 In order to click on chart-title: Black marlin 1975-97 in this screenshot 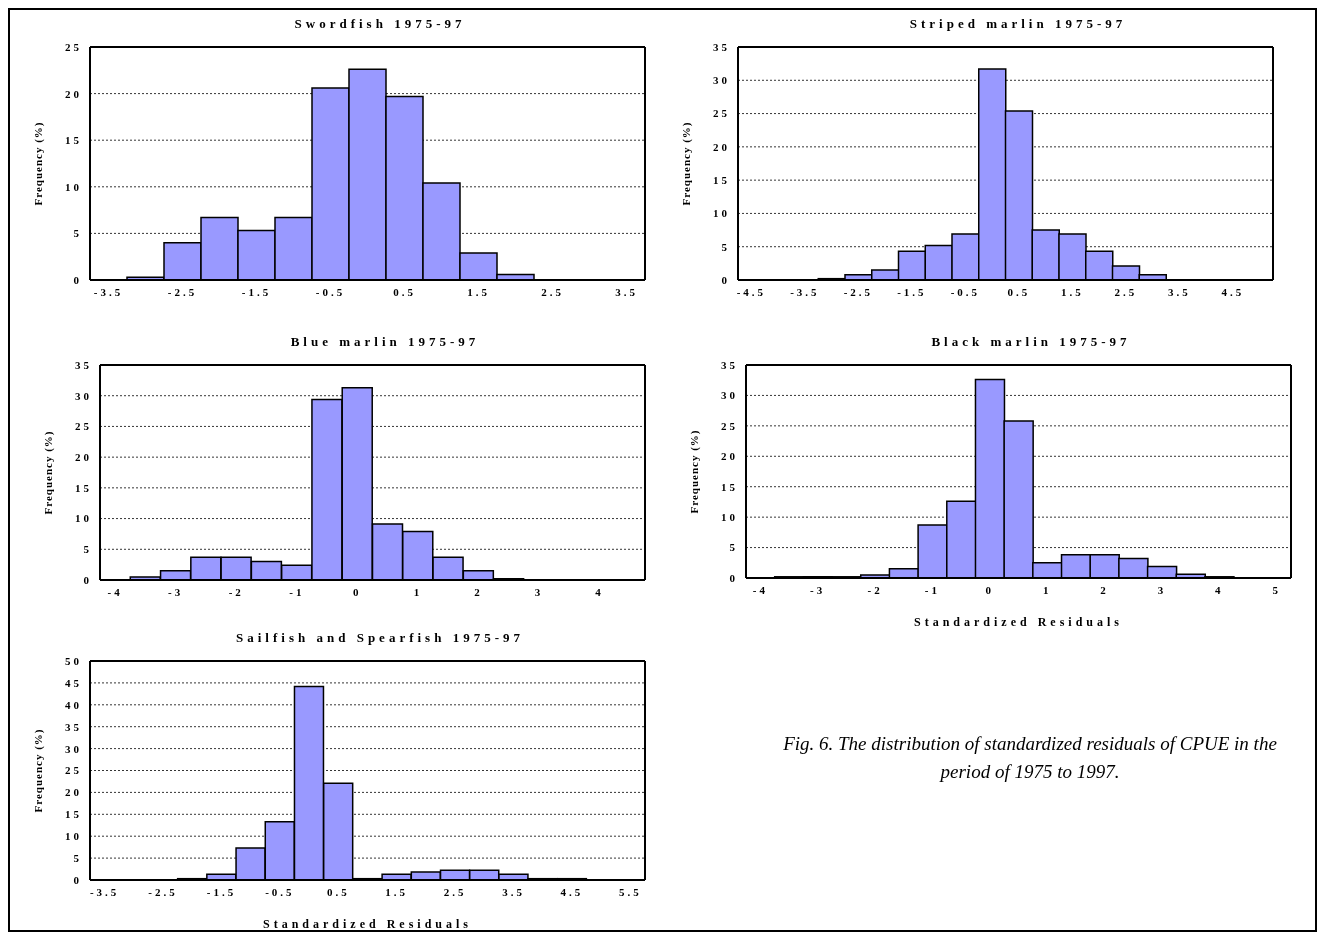, I will do `click(1031, 342)`.